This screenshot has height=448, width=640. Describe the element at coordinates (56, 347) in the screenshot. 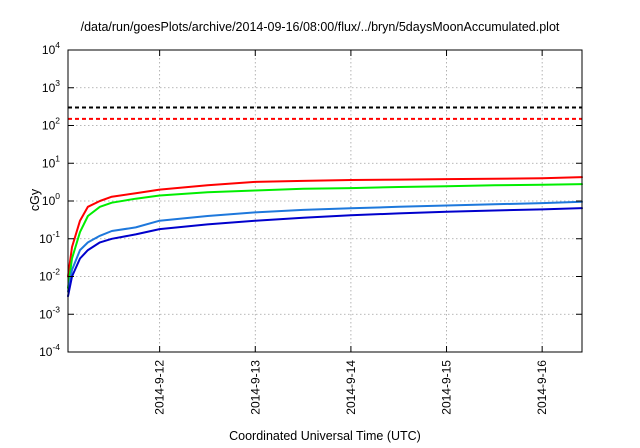

I see `y-tick-exponent: -4` at that location.